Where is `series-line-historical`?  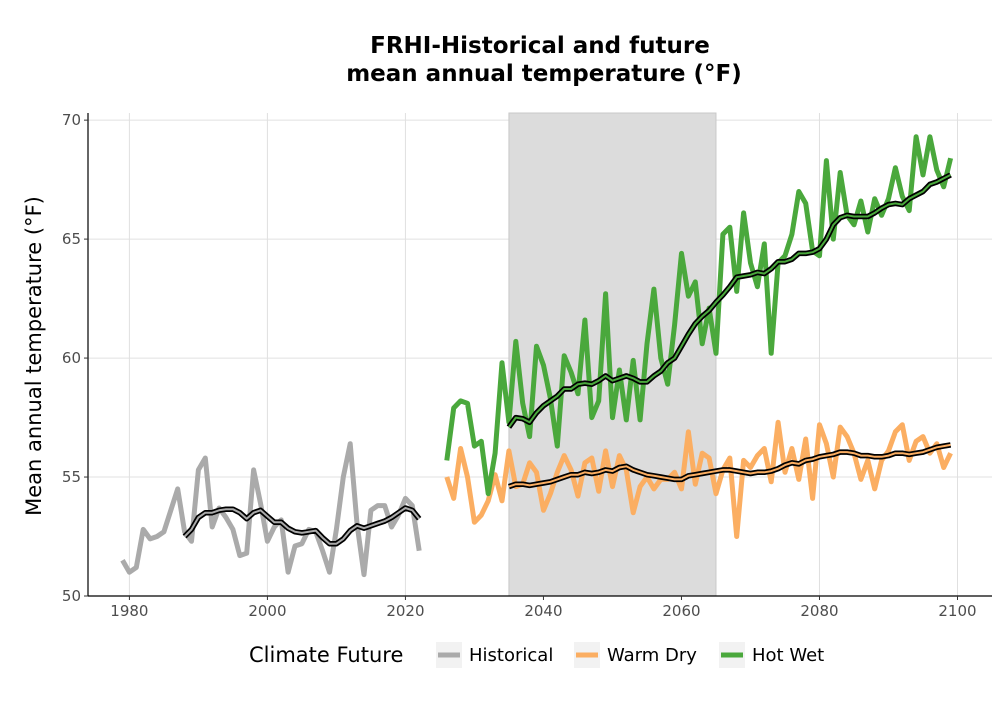
series-line-historical is located at coordinates (271, 509).